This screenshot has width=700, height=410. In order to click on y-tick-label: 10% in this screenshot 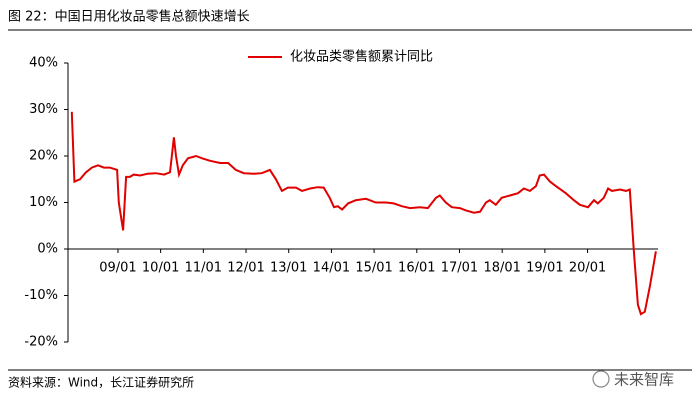, I will do `click(43, 202)`.